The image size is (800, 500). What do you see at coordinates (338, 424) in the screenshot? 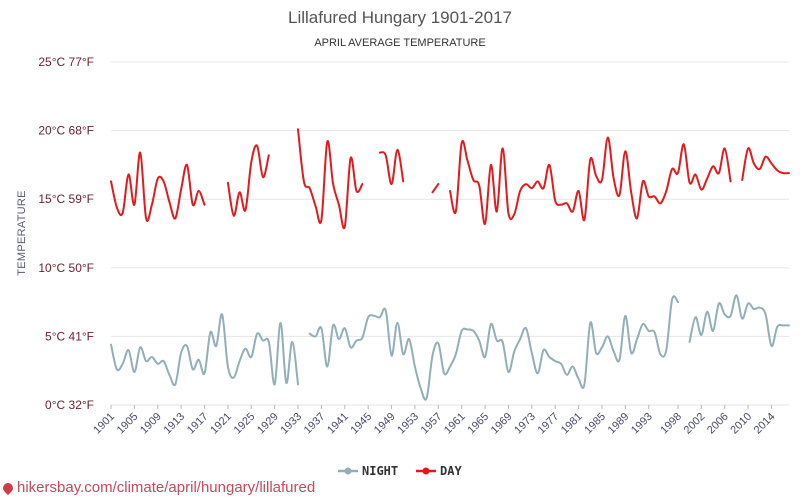
I see `x-tick-label: 1941` at bounding box center [338, 424].